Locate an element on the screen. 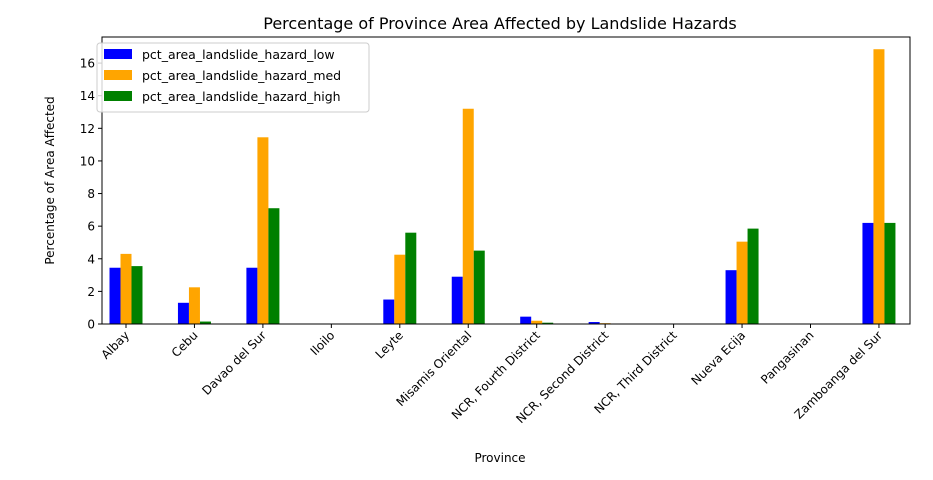 The height and width of the screenshot is (480, 933). x-tick-label: Albay is located at coordinates (115, 345).